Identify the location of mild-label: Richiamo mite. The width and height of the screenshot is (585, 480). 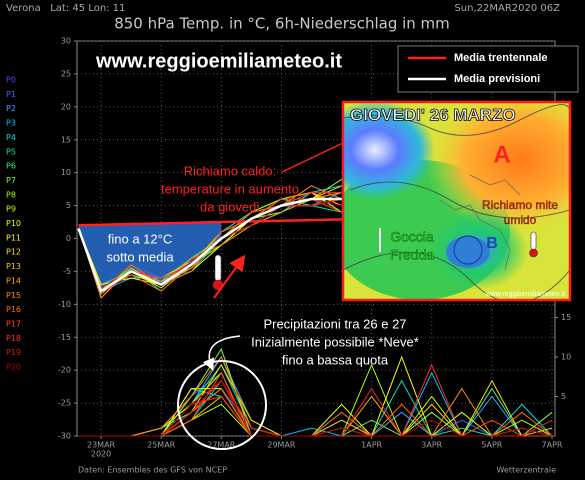
(520, 205).